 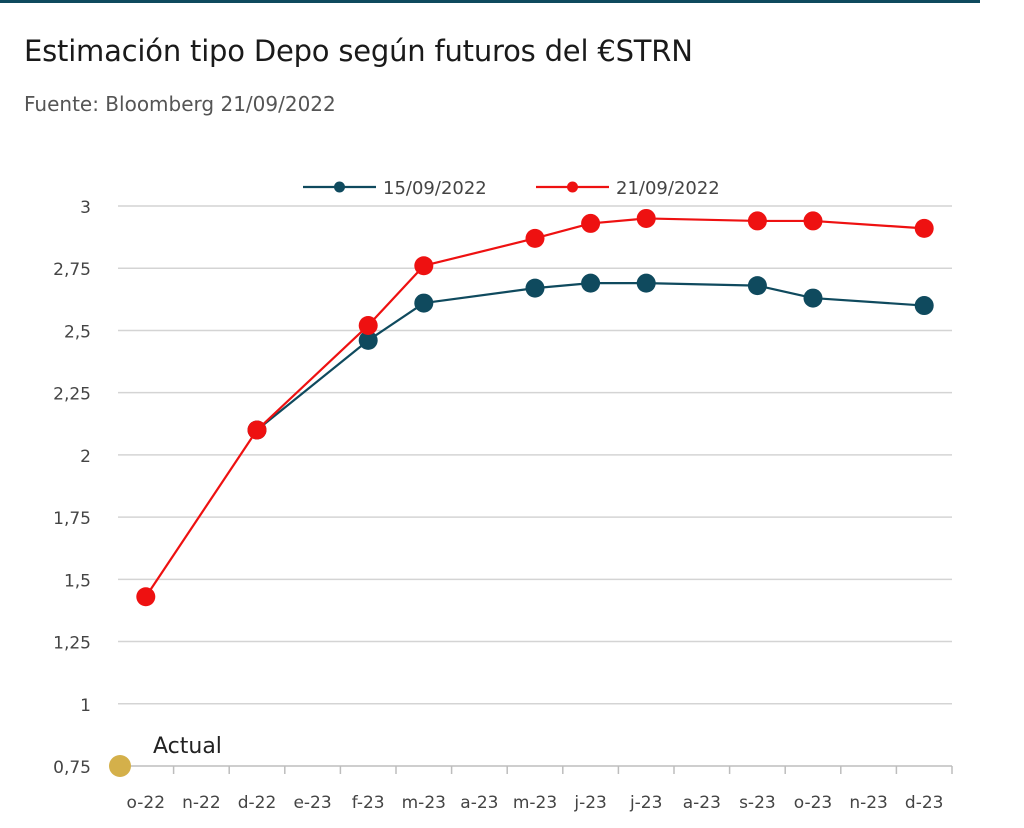 I want to click on y-tick-label: 3, so click(x=85, y=208).